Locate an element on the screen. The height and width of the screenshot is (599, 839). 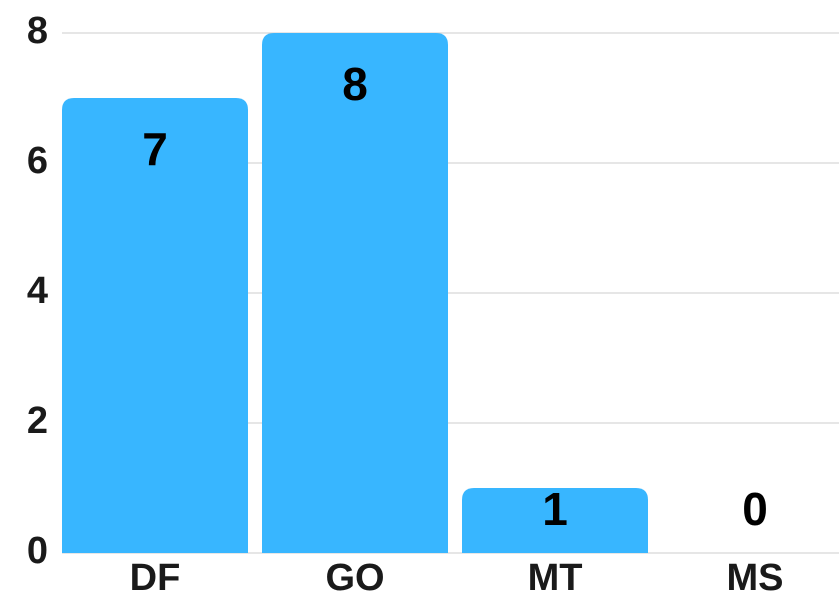
x-tick-label: MT is located at coordinates (555, 578).